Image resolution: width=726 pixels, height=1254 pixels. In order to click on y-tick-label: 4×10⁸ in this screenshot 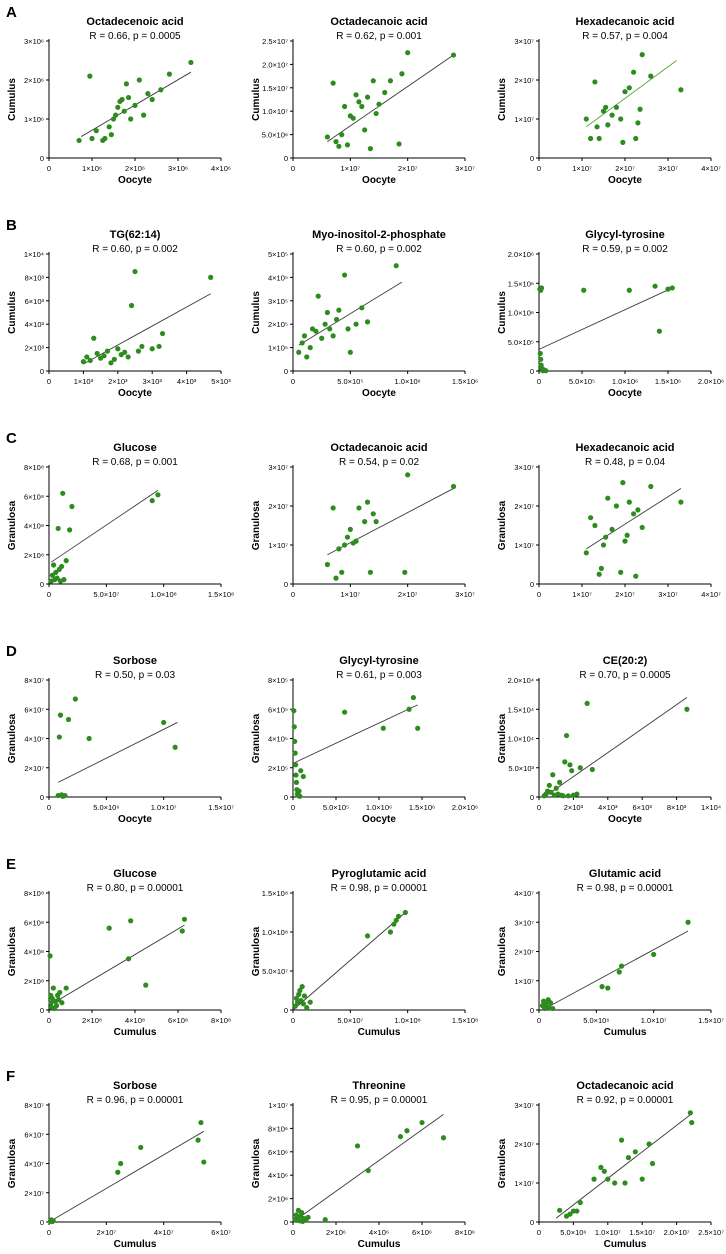, I will do `click(34, 952)`.